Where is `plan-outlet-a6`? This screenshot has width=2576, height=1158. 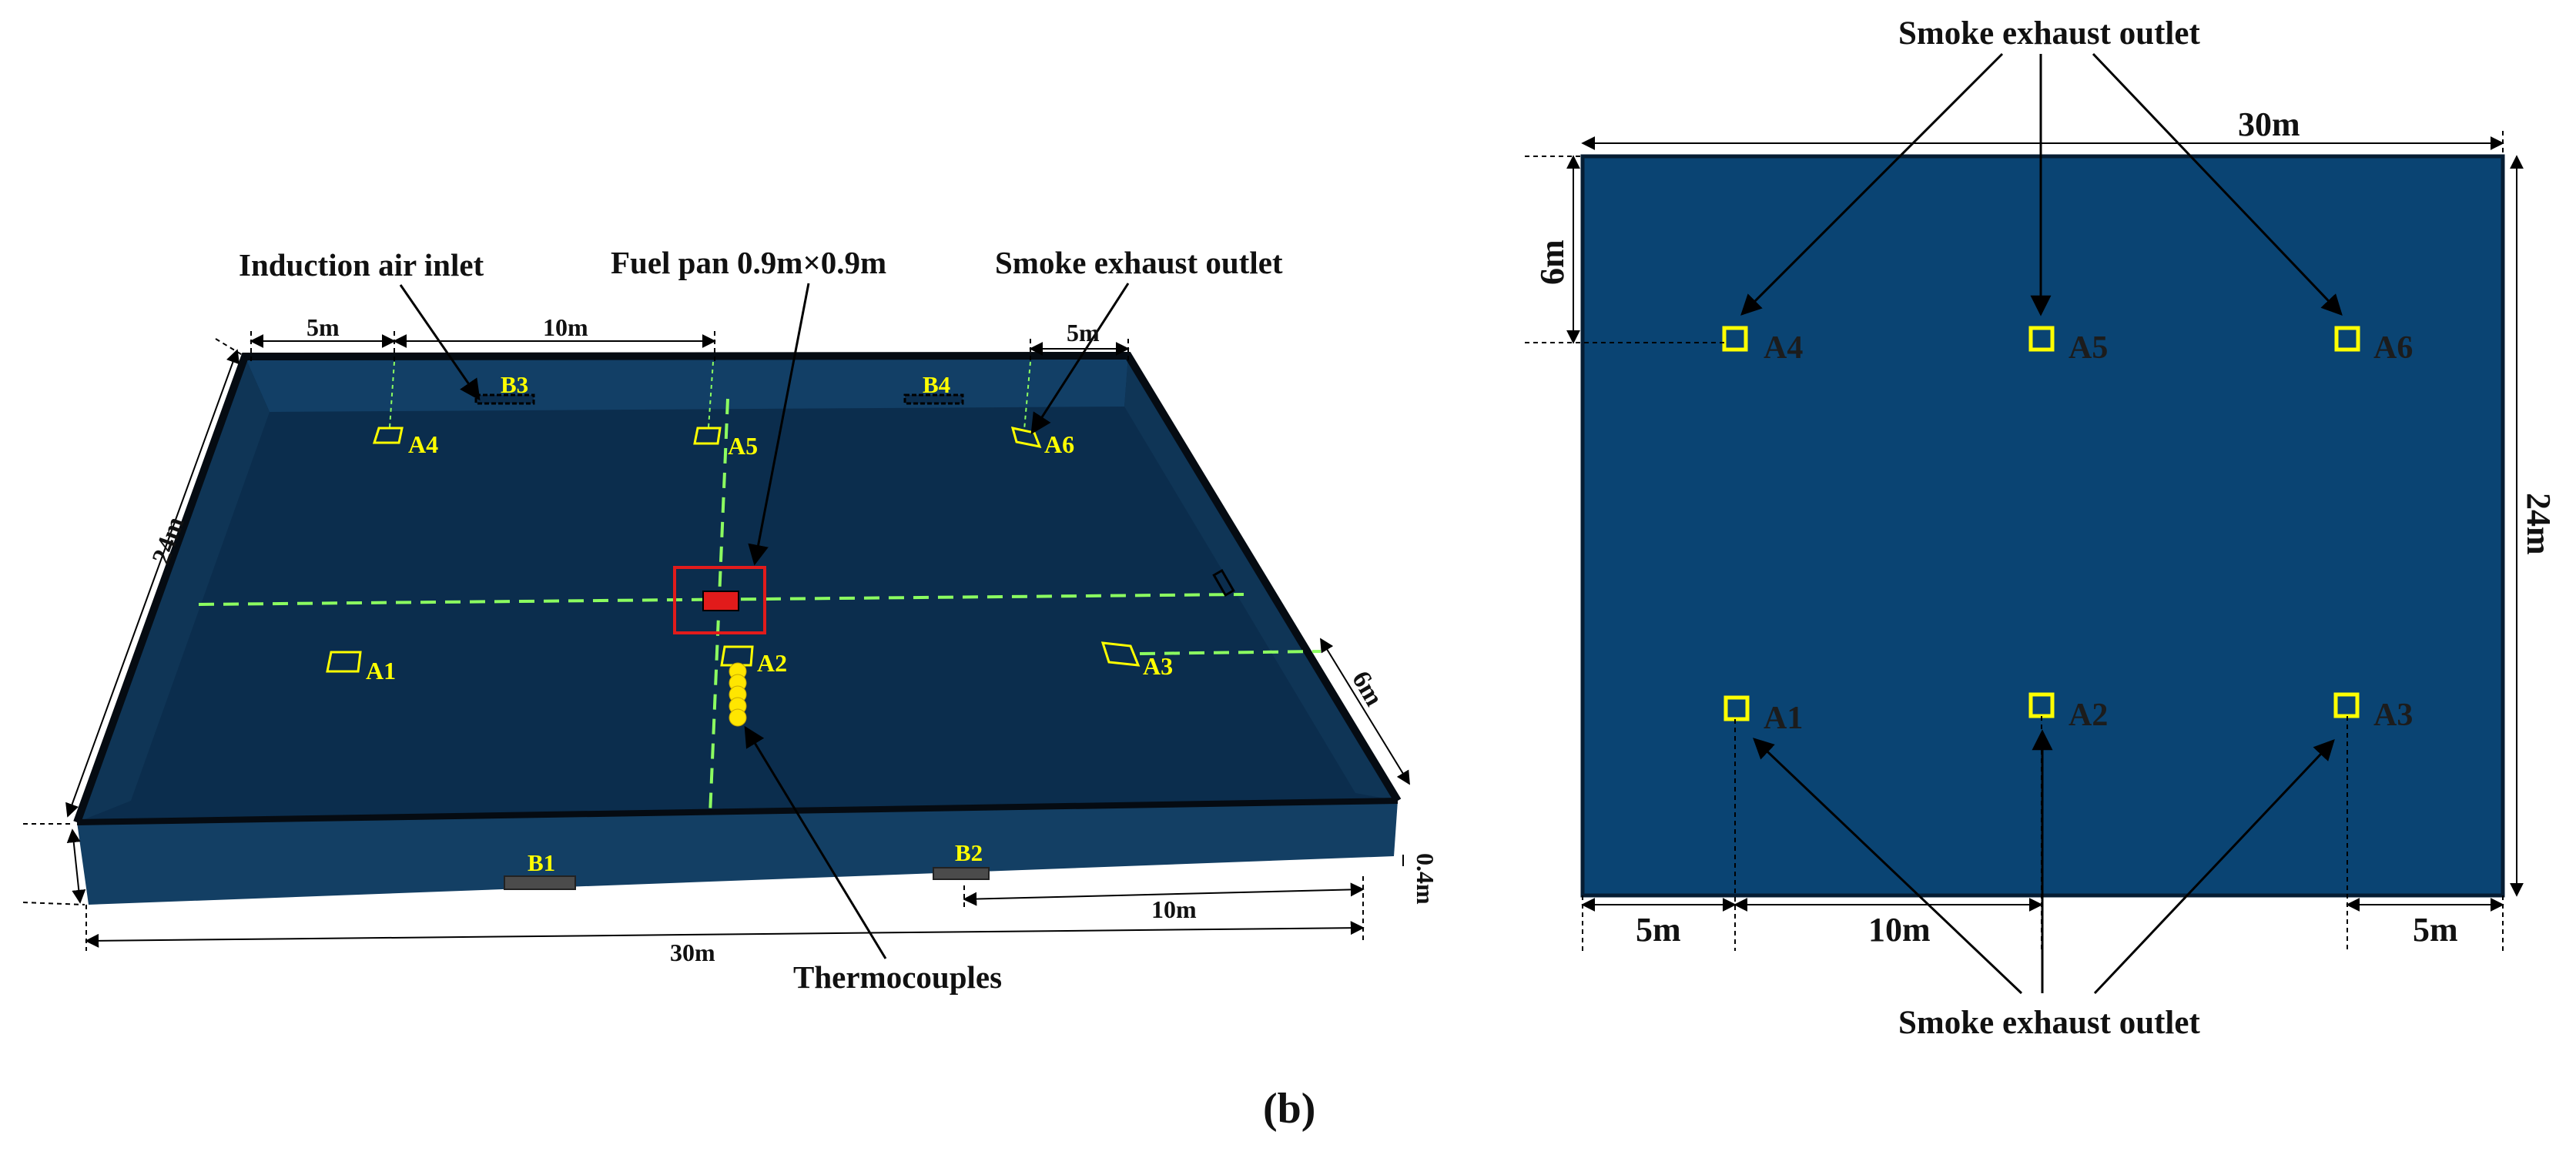
plan-outlet-a6 is located at coordinates (2347, 339).